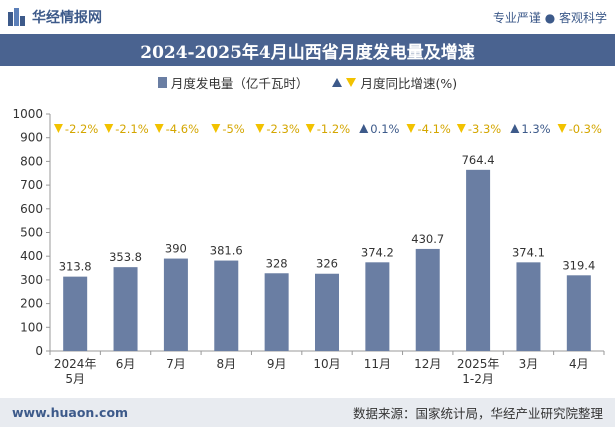 This screenshot has height=427, width=615. What do you see at coordinates (307, 412) in the screenshot?
I see `footer: www.huaon.com 数据来源：国家统计局，华经产业研究院整理` at bounding box center [307, 412].